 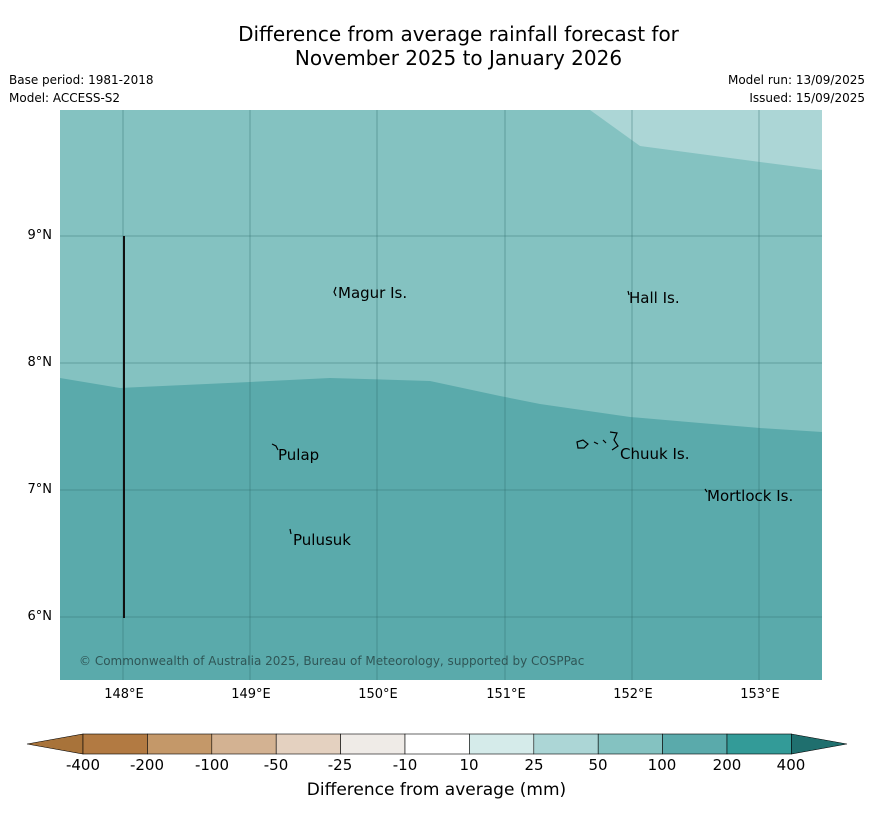 What do you see at coordinates (290, 531) in the screenshot?
I see `pulusuk-island-shape` at bounding box center [290, 531].